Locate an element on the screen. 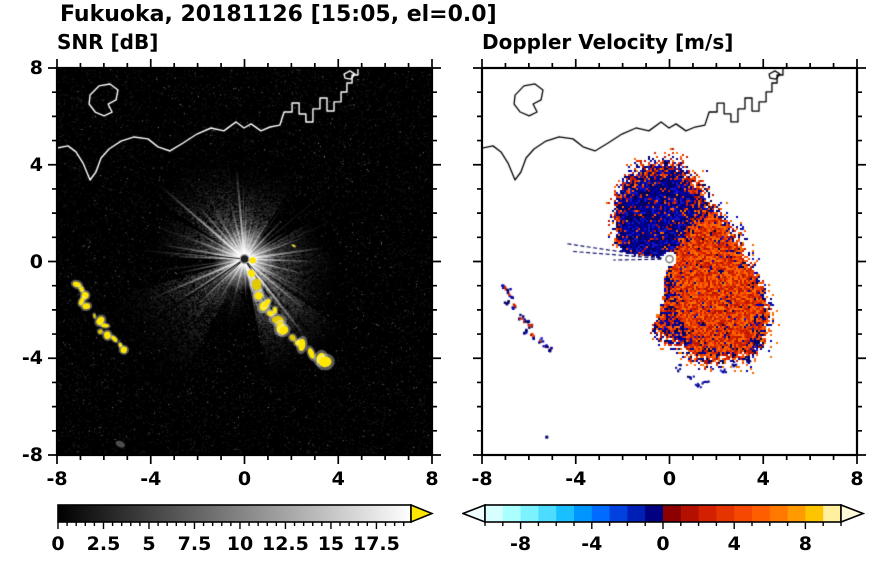 The image size is (870, 570). snr-colorbar: 0 2.5 5 7.5 10 12.5 15 17.5 is located at coordinates (243, 534).